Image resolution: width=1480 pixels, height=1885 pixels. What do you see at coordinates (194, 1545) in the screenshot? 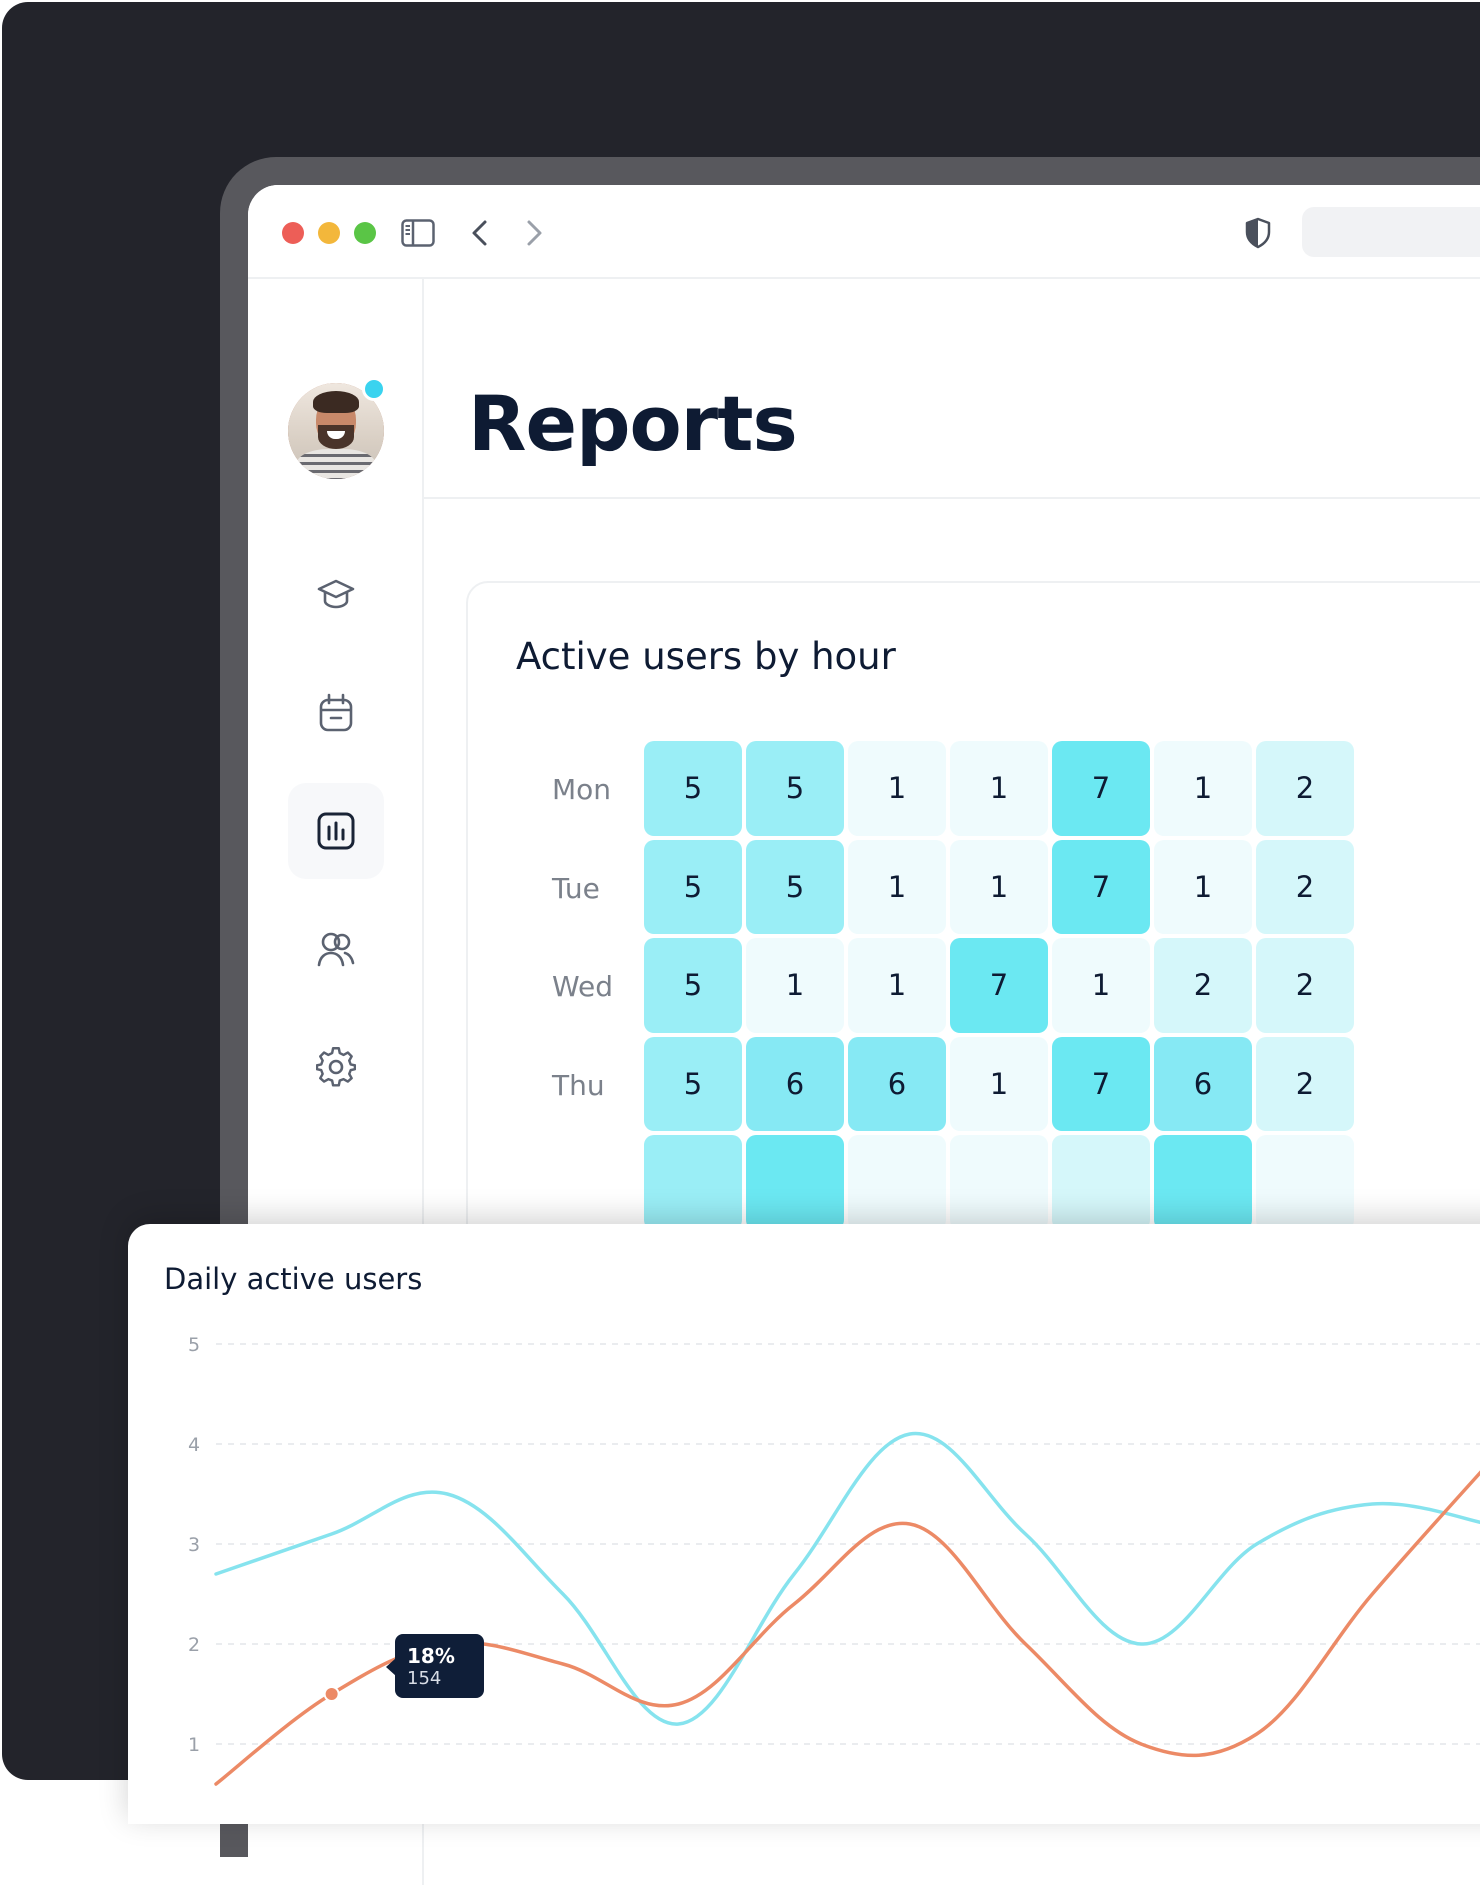
I see `y-tick-label: 3` at bounding box center [194, 1545].